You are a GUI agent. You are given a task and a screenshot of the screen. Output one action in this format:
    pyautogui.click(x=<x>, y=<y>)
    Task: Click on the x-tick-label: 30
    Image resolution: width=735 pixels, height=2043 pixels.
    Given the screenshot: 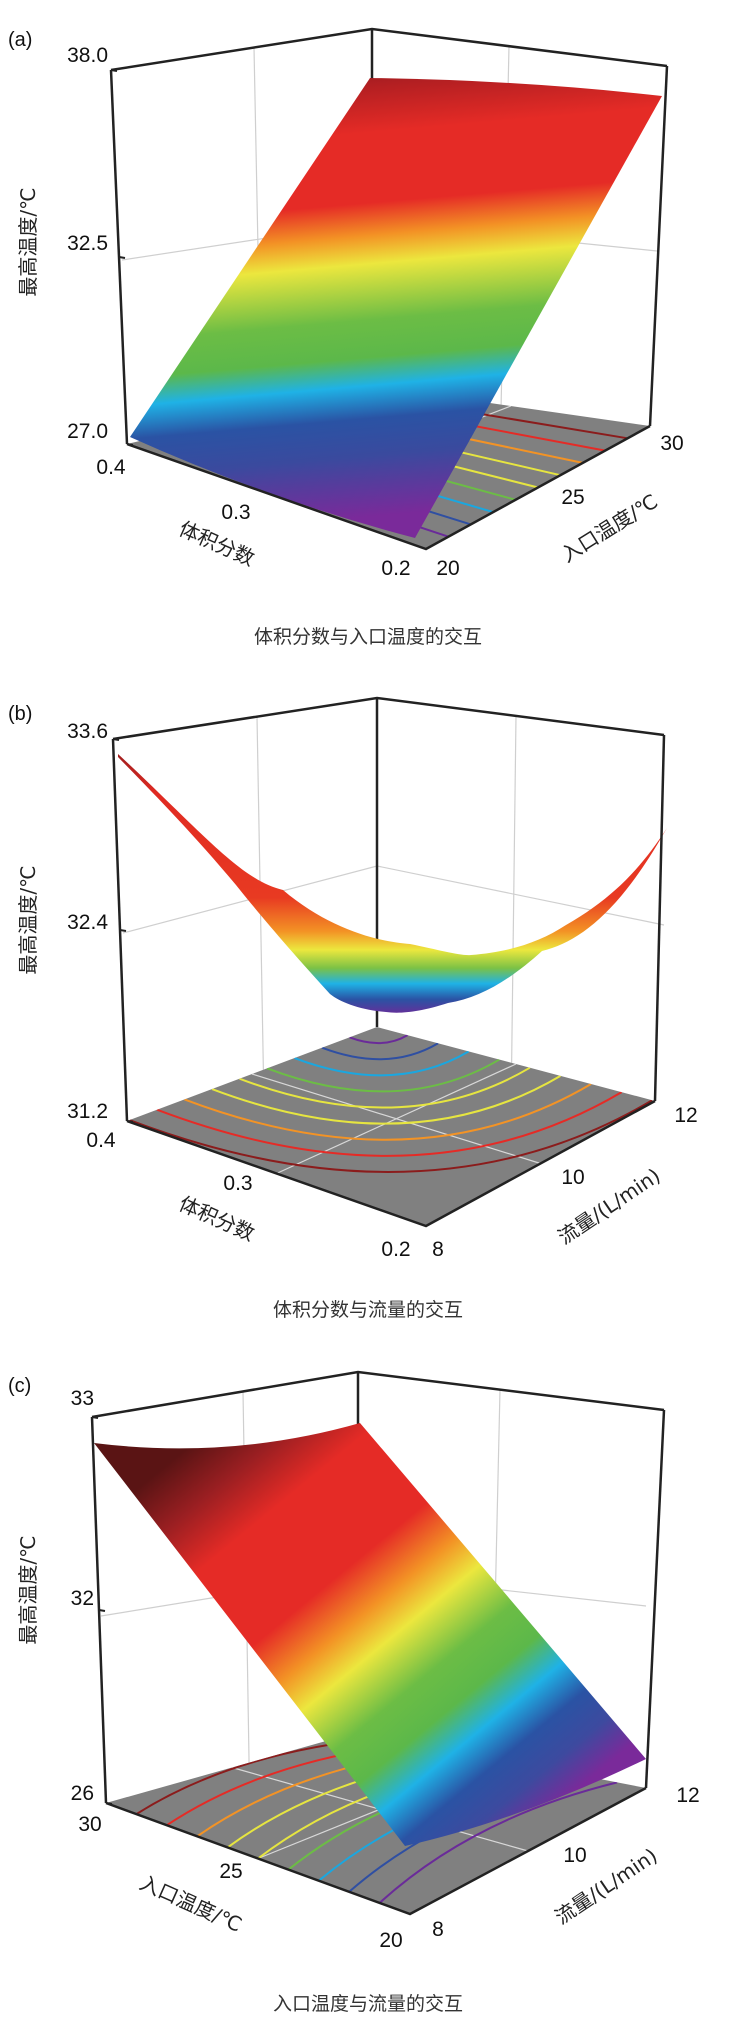 What is the action you would take?
    pyautogui.click(x=89, y=1824)
    